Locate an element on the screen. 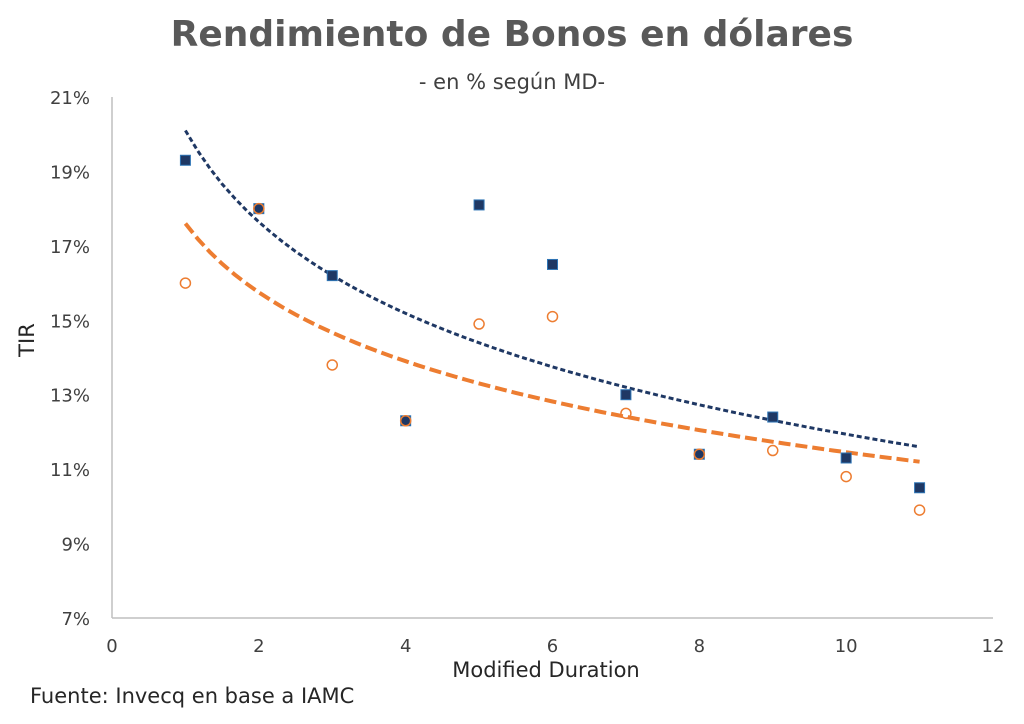  x-axis-title: Modified Duration is located at coordinates (546, 670).